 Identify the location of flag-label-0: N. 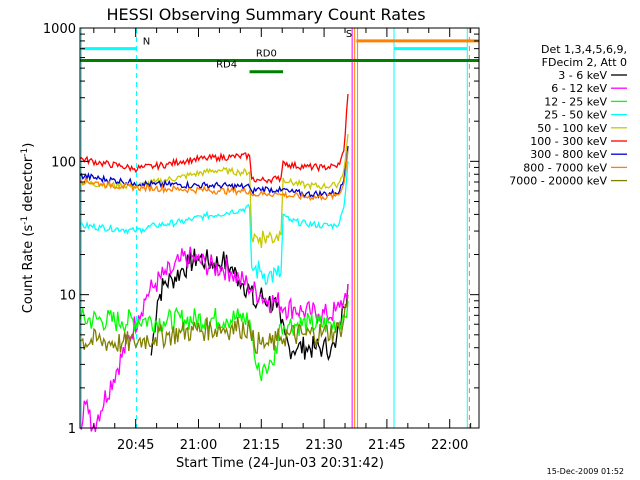
(146, 42).